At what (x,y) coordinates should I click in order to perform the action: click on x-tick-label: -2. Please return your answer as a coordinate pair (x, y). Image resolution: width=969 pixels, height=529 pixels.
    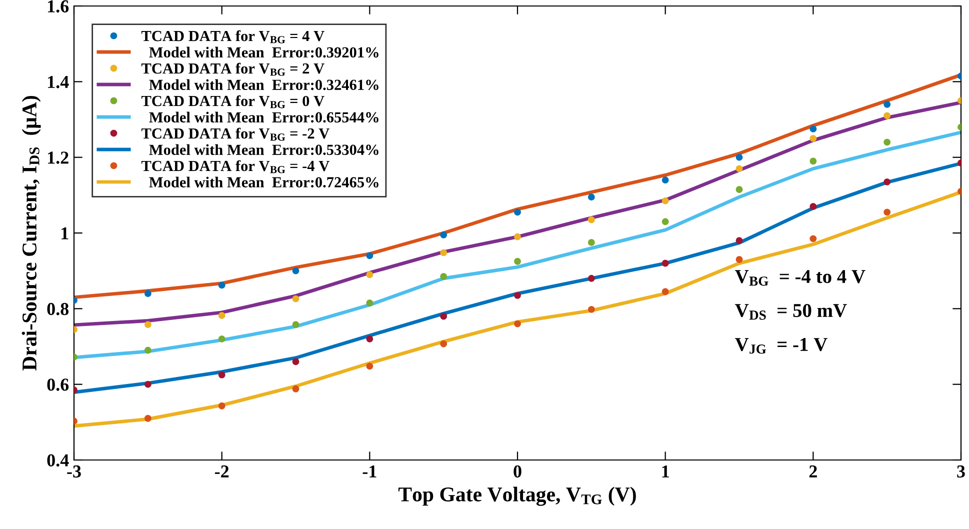
    Looking at the image, I should click on (221, 471).